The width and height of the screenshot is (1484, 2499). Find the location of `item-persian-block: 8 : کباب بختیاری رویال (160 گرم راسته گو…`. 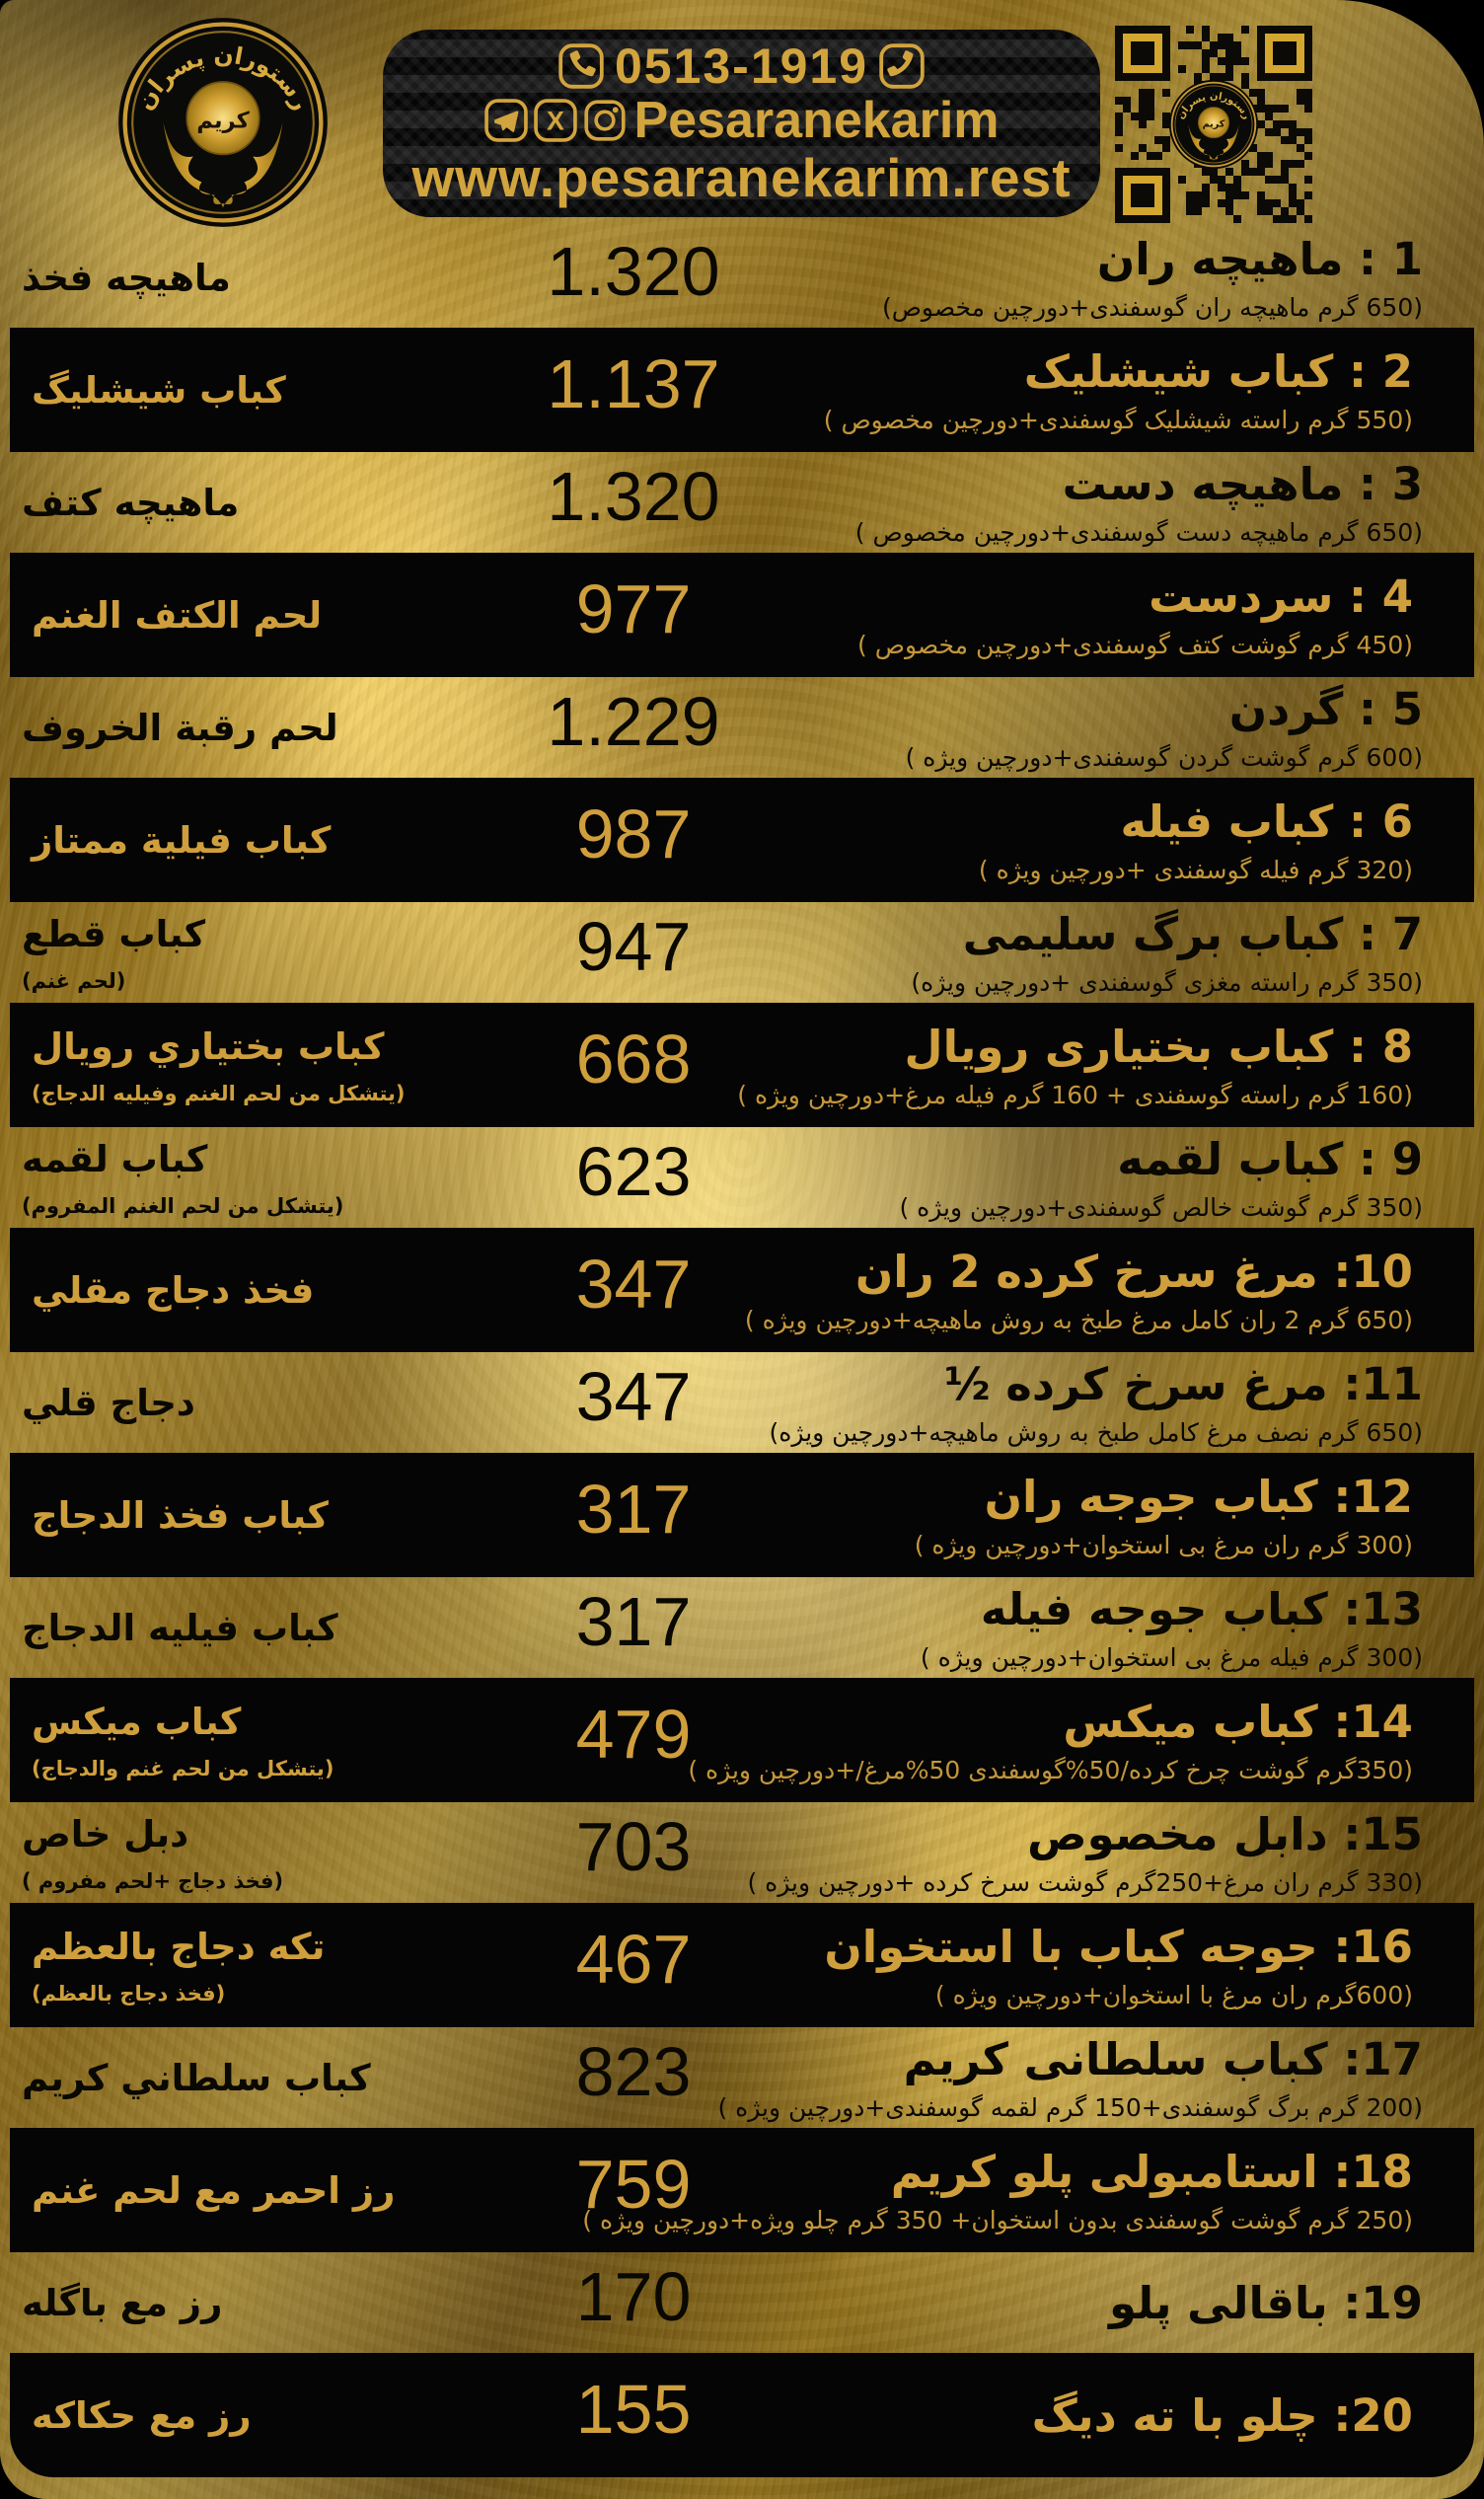

item-persian-block: 8 : کباب بختیاری رویال (160 گرم راسته گو… is located at coordinates (1105, 1065).